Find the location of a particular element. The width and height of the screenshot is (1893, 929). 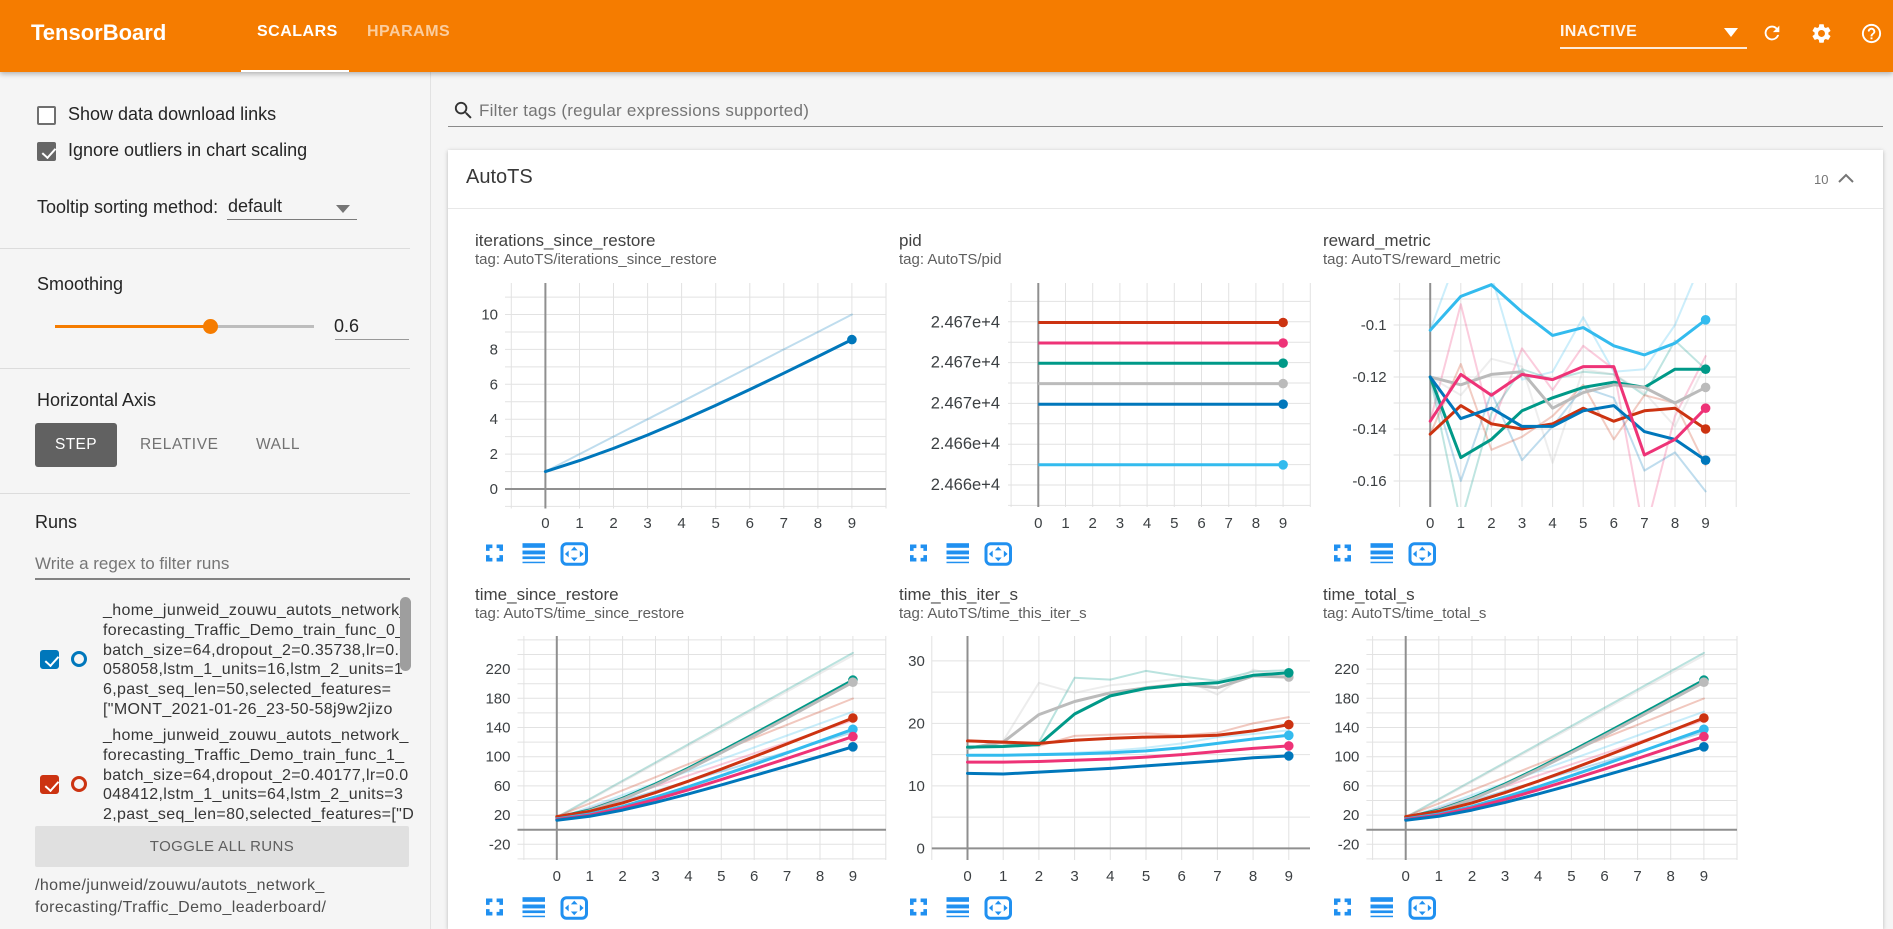

svg-text: -0.16 is located at coordinates (1369, 481).